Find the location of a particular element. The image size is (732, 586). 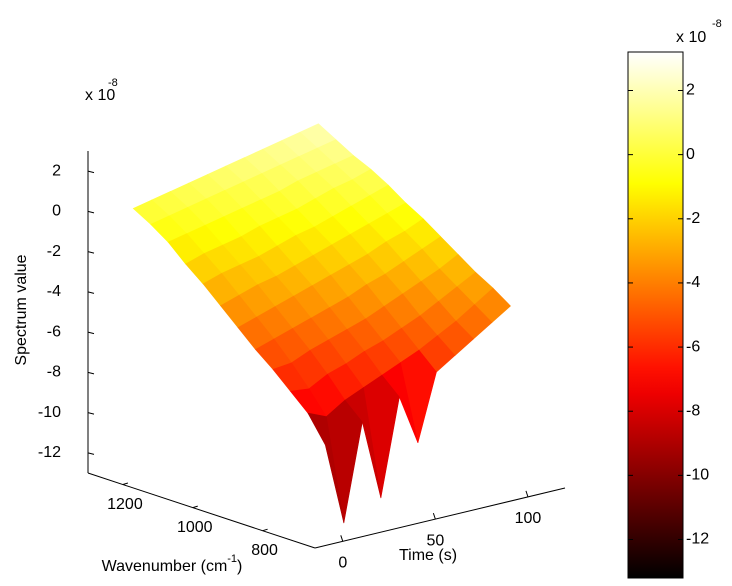

colorbar-exponent-base: x 10 is located at coordinates (691, 37).